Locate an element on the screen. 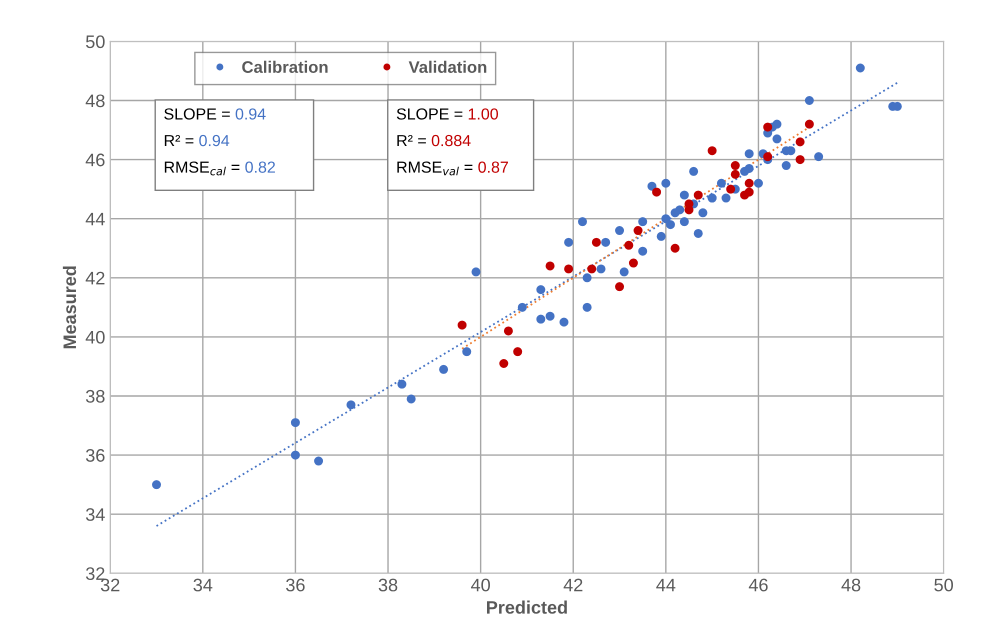 This screenshot has width=984, height=637. y-tick-label: 38 is located at coordinates (95, 396).